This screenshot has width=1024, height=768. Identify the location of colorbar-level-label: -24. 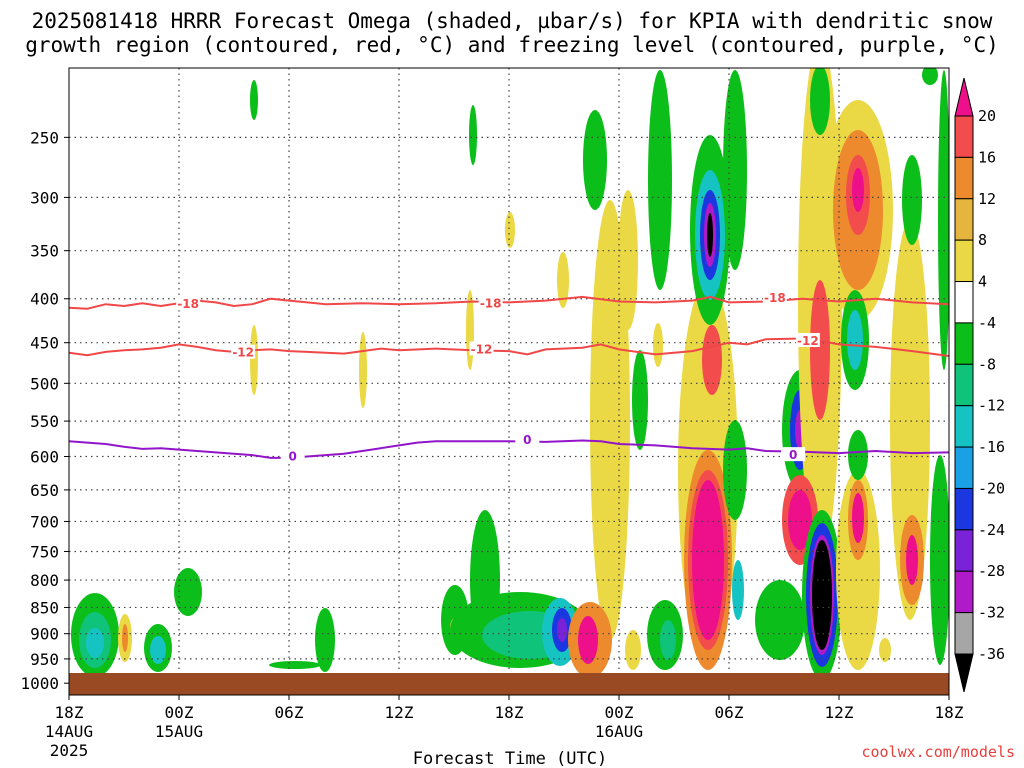
(991, 530).